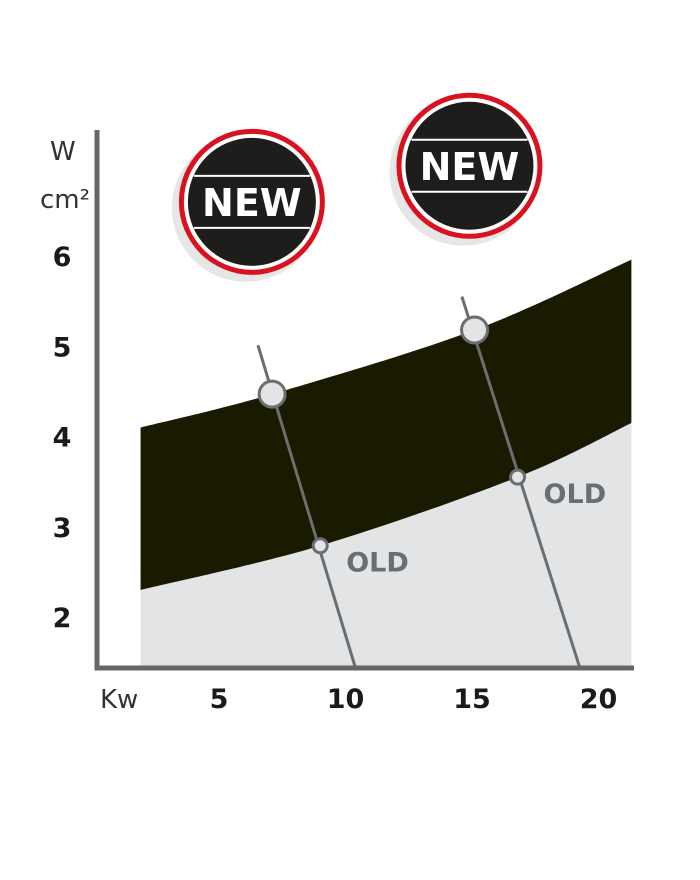 The image size is (700, 880). What do you see at coordinates (219, 699) in the screenshot?
I see `x-tick-label: 5` at bounding box center [219, 699].